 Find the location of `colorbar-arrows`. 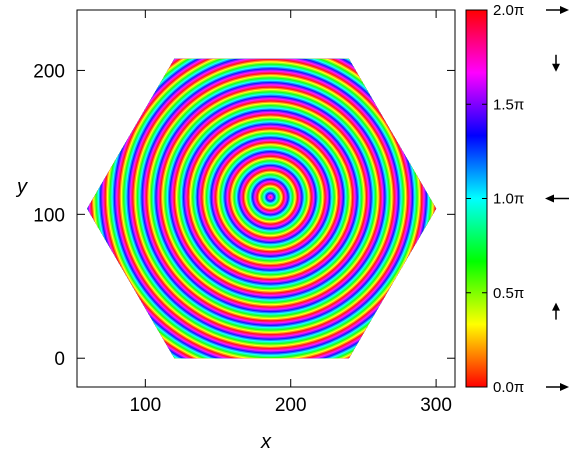

colorbar-arrows is located at coordinates (557, 198).